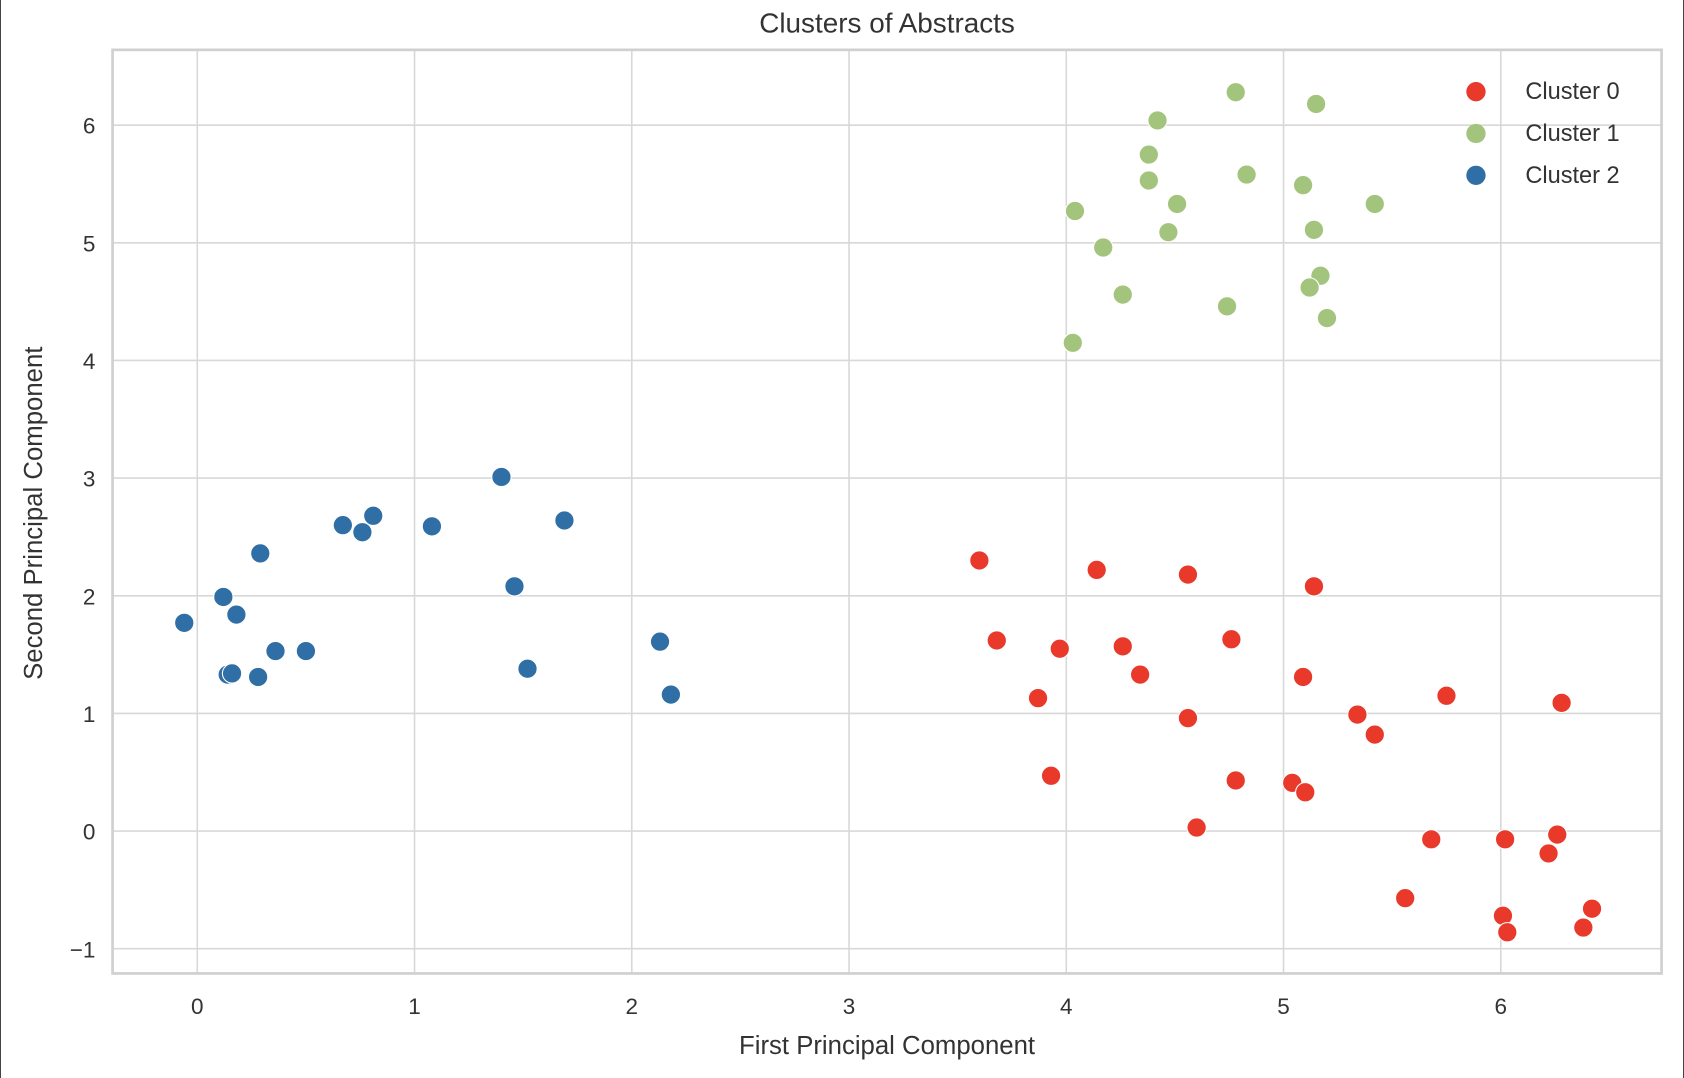 The image size is (1684, 1078). What do you see at coordinates (1572, 175) in the screenshot?
I see `legend-label-cluster-2: Cluster 2` at bounding box center [1572, 175].